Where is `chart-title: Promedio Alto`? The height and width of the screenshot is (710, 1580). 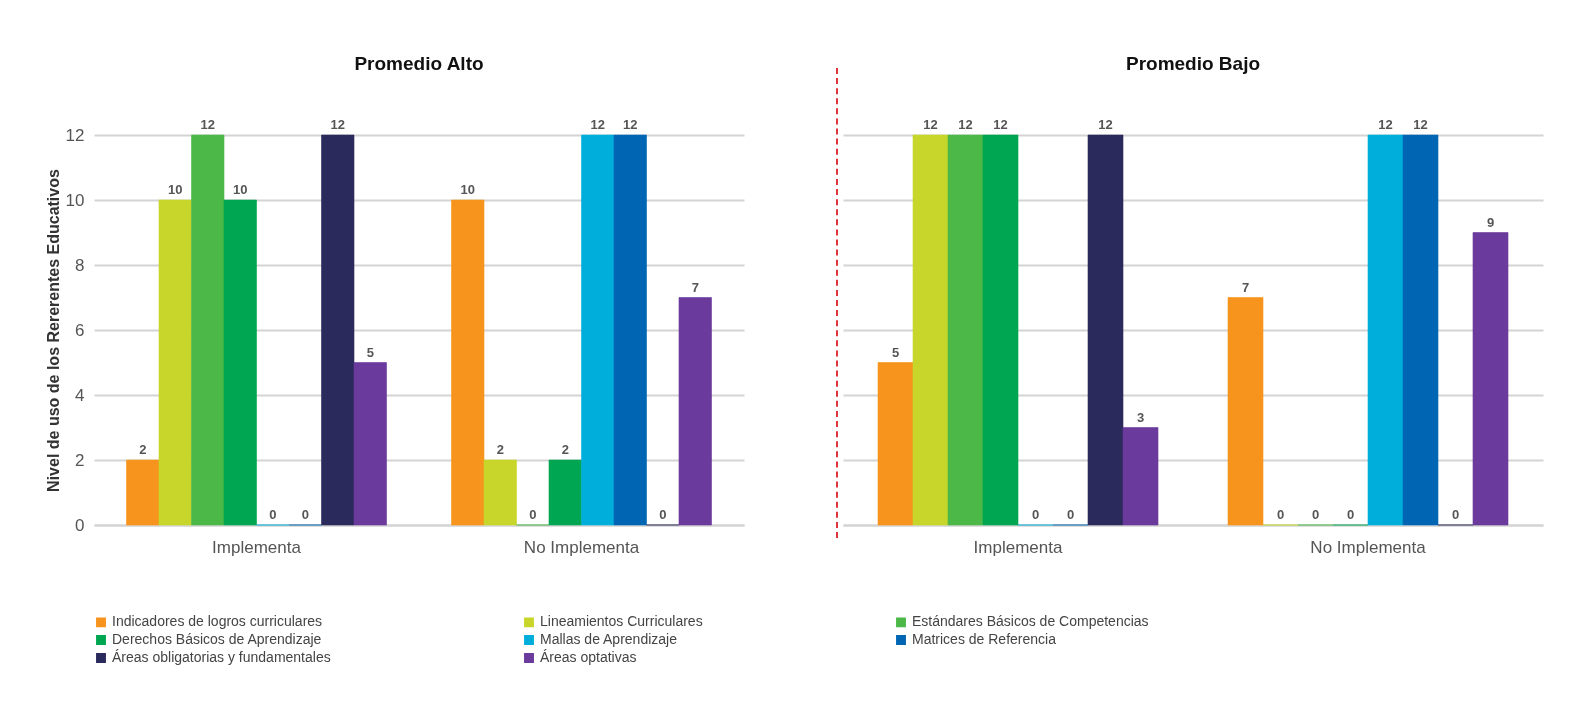
chart-title: Promedio Alto is located at coordinates (419, 63).